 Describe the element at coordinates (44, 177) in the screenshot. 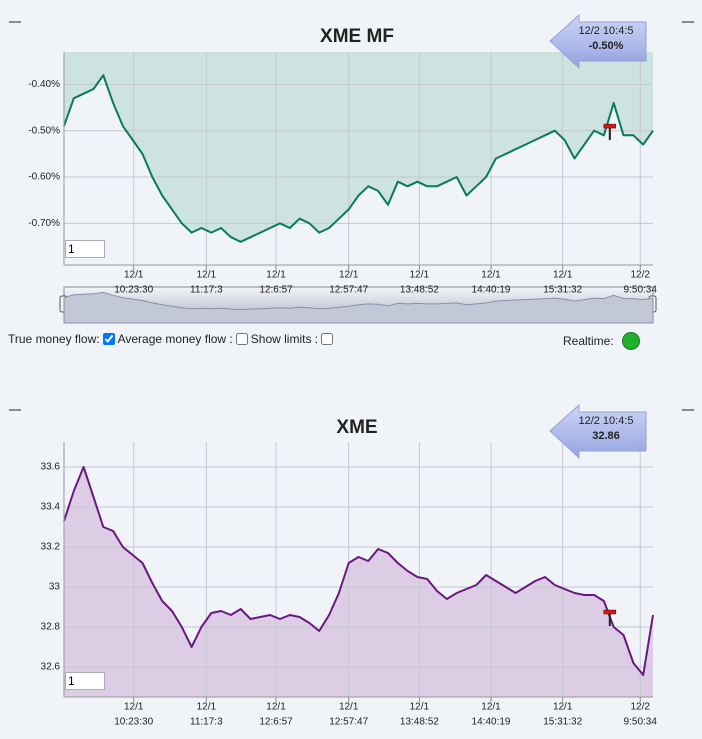

I see `y-tick-label: -0.60%` at that location.